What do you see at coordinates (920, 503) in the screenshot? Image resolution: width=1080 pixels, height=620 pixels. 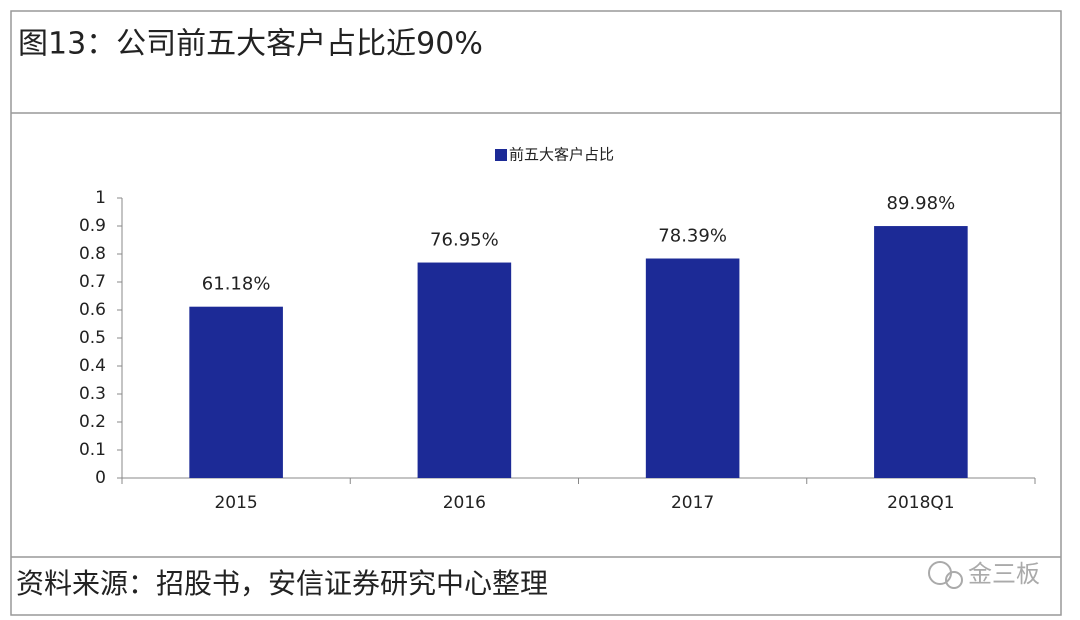 I see `x-tick-label: 2018Q1` at bounding box center [920, 503].